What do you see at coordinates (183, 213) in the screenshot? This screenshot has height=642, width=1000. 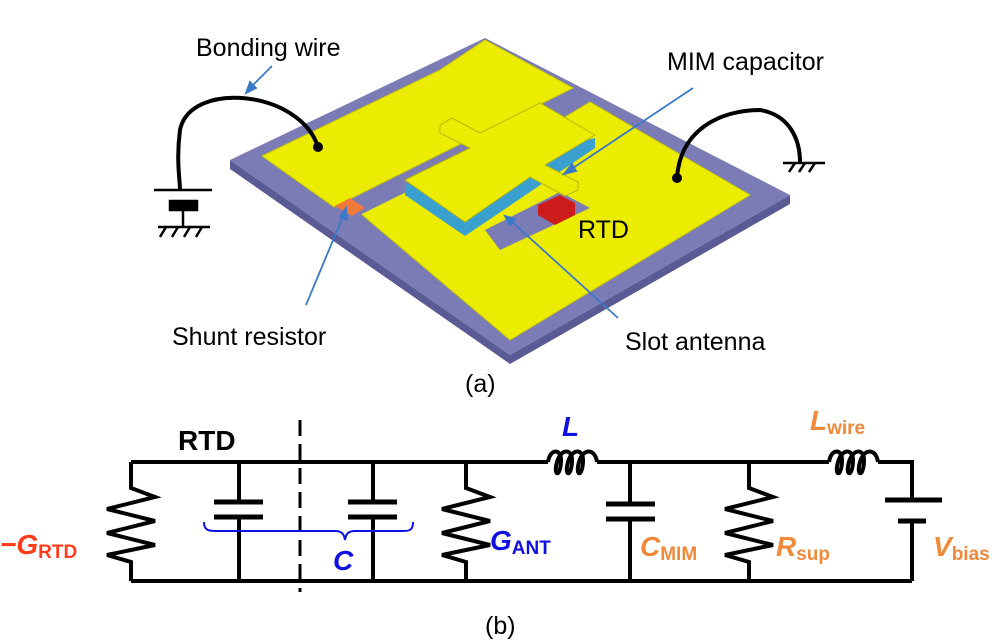 I see `battery-ground-symbol` at bounding box center [183, 213].